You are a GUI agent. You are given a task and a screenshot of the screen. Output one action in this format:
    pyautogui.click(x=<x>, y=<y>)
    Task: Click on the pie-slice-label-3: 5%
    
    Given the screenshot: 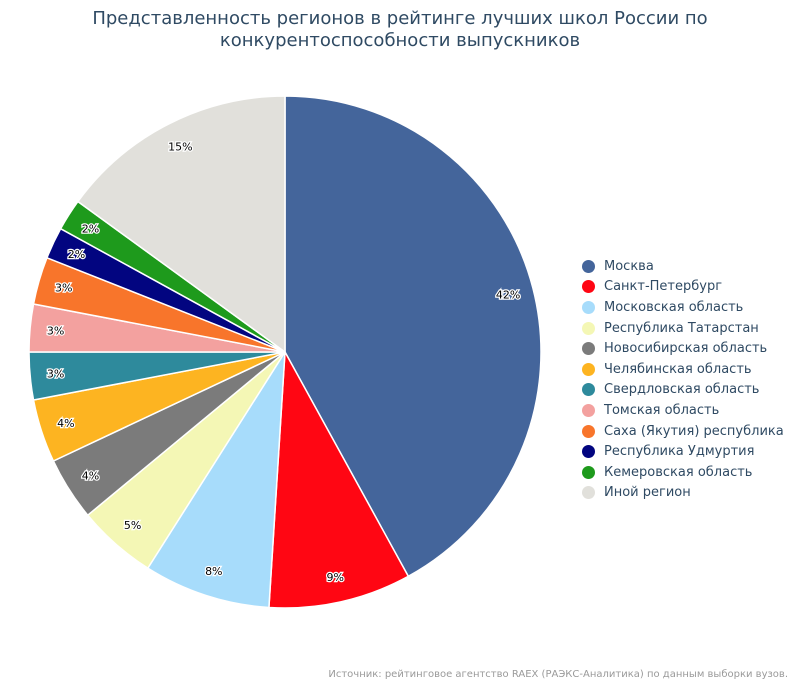 What is the action you would take?
    pyautogui.click(x=132, y=525)
    